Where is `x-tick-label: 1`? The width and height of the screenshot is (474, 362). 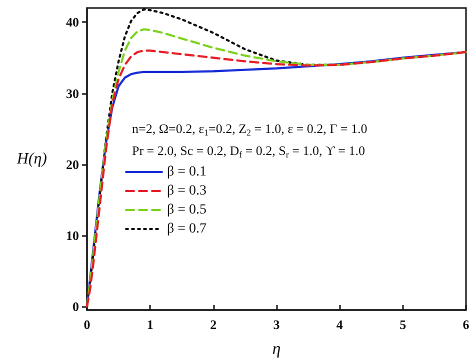
x-tick-label: 1 is located at coordinates (150, 324).